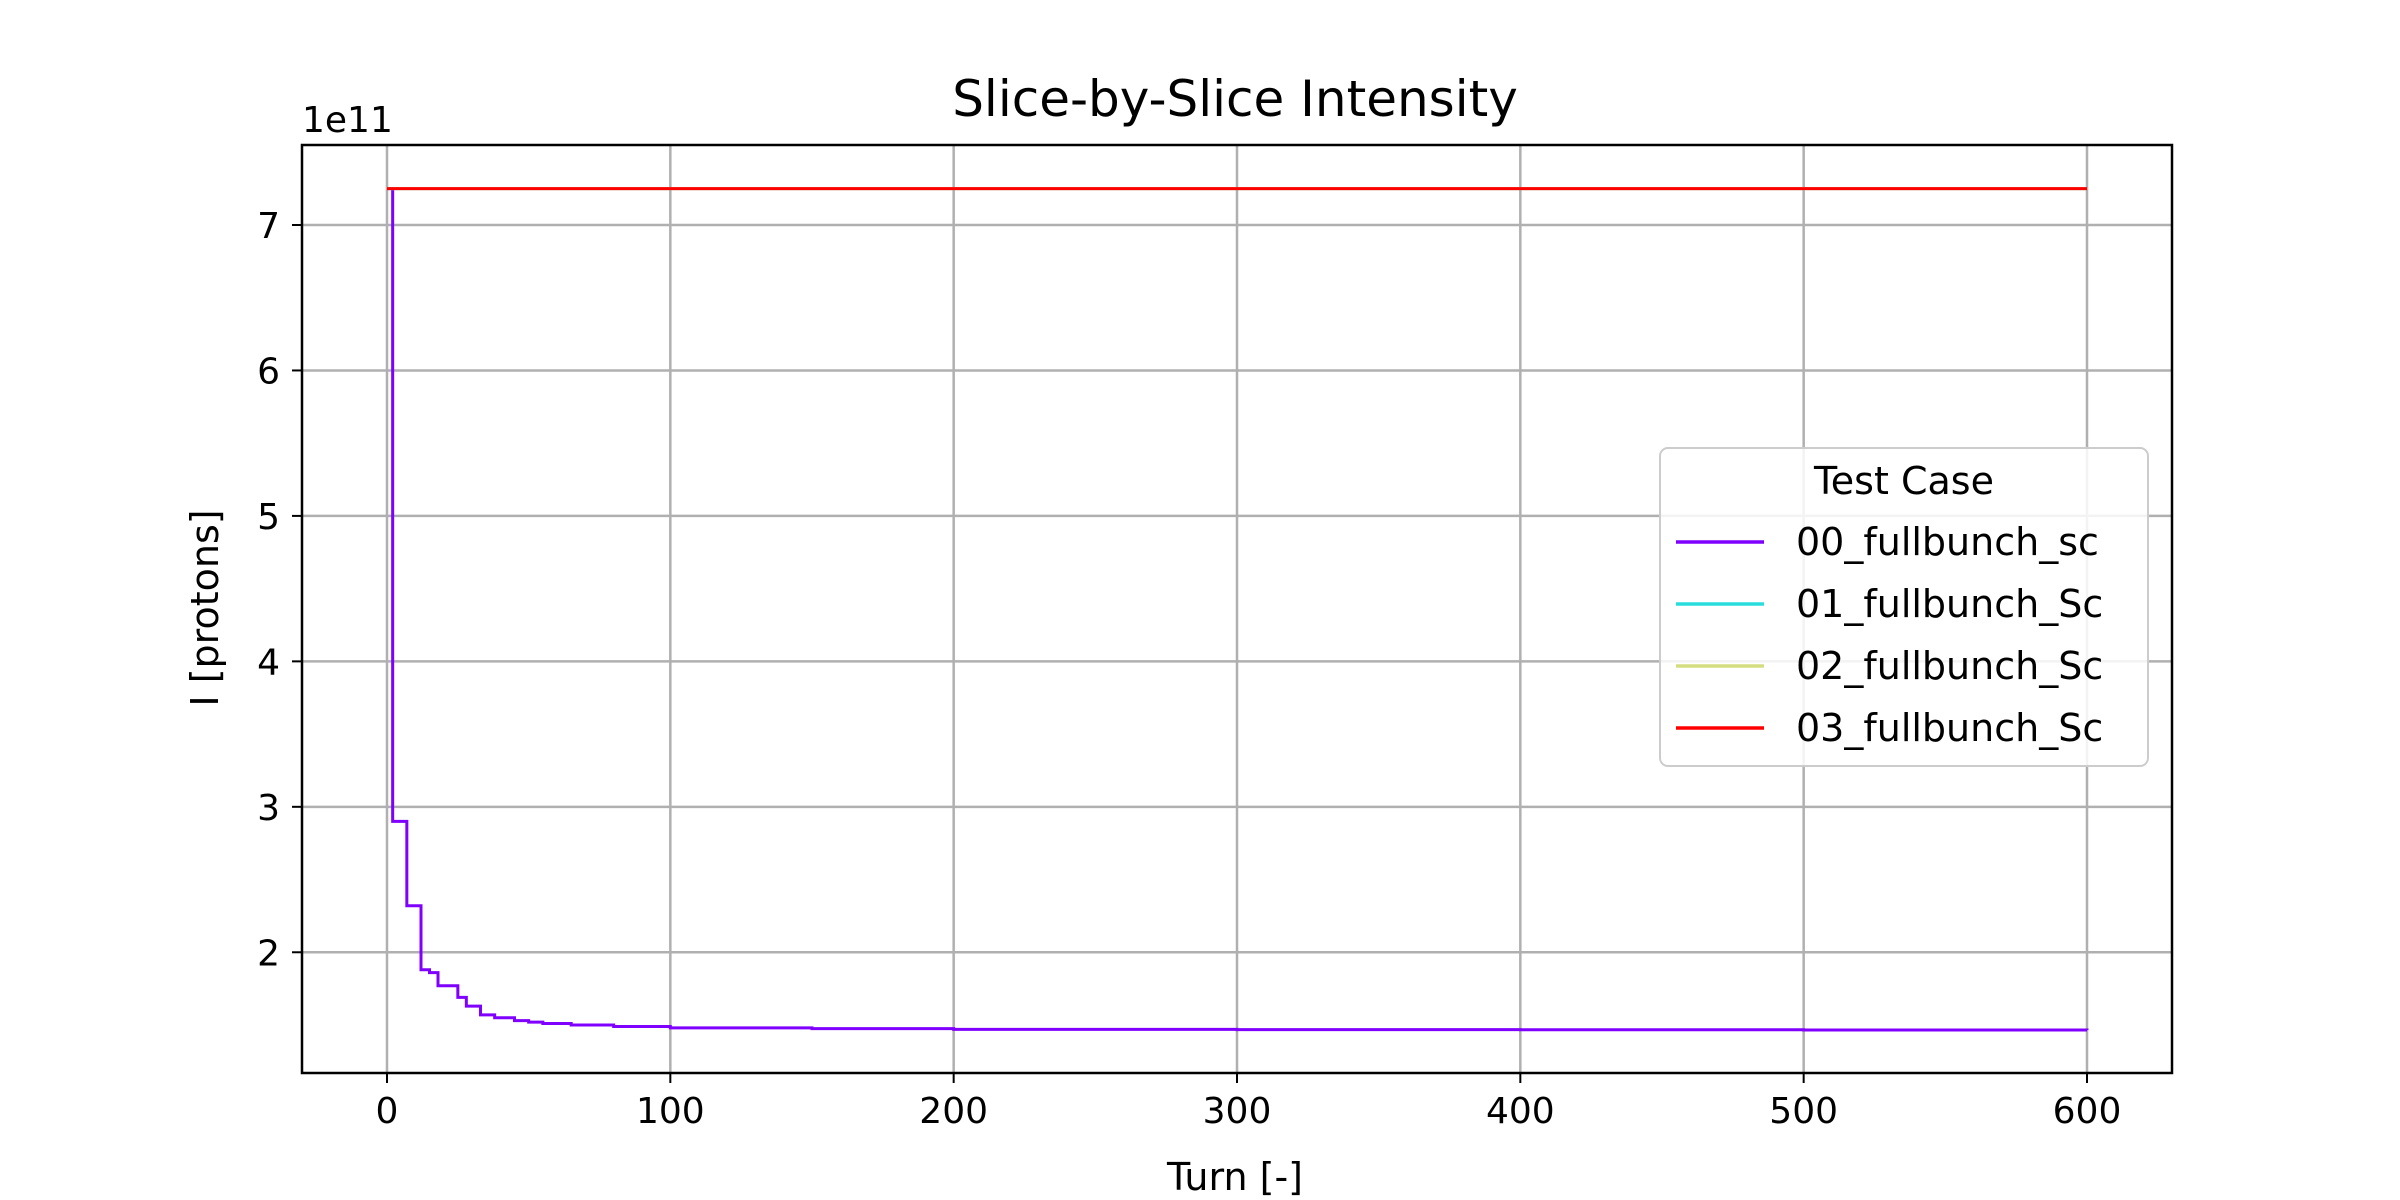 The width and height of the screenshot is (2400, 1200). I want to click on legend-box, so click(1904, 607).